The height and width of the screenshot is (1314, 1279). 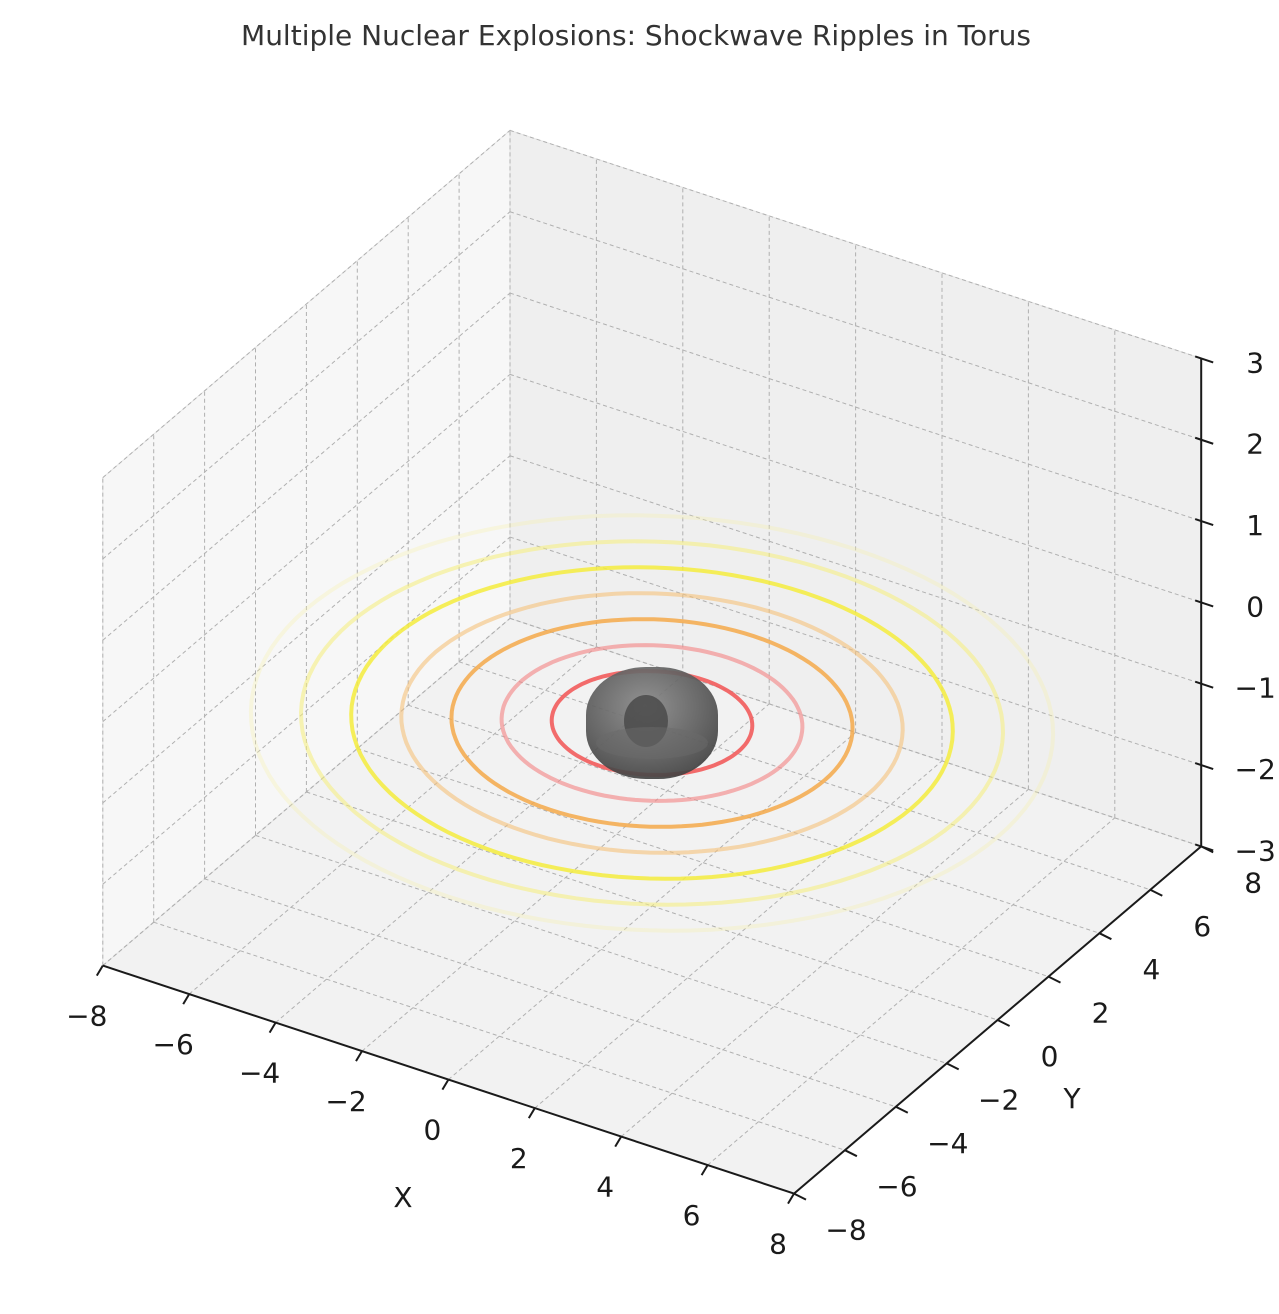 I want to click on z-tick-label: −3, so click(x=1255, y=850).